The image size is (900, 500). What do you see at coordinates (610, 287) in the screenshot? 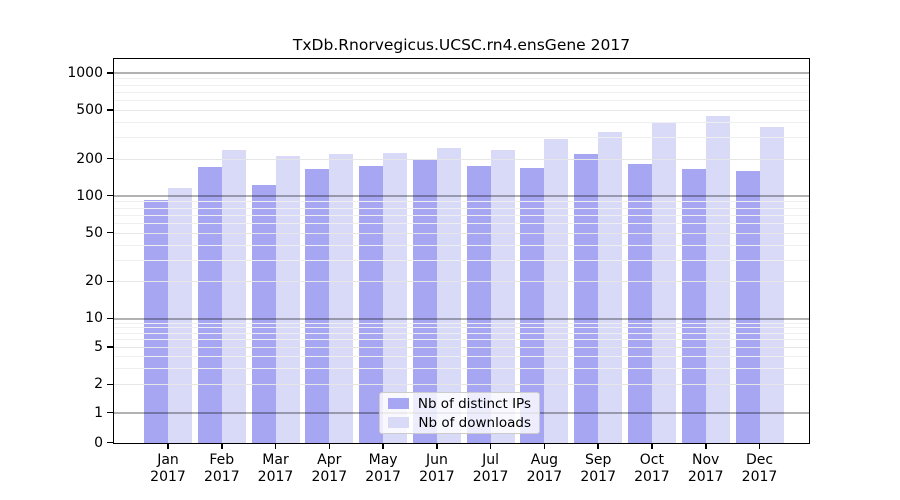
I see `bar-nb-of-downloads-sep` at bounding box center [610, 287].